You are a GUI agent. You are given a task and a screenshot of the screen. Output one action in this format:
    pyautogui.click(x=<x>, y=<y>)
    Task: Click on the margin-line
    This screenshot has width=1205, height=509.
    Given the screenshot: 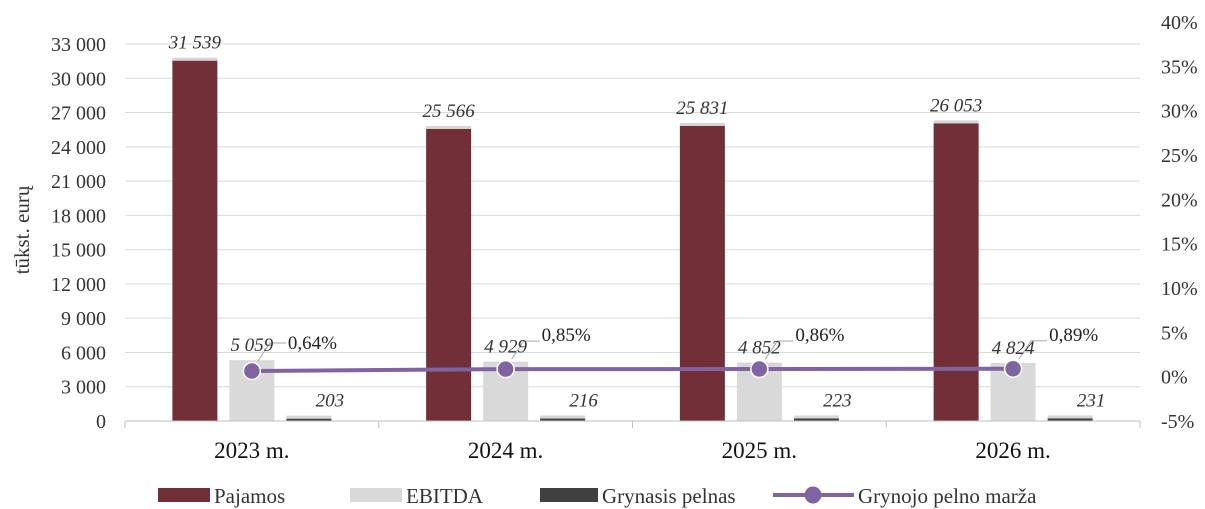 What is the action you would take?
    pyautogui.click(x=632, y=369)
    